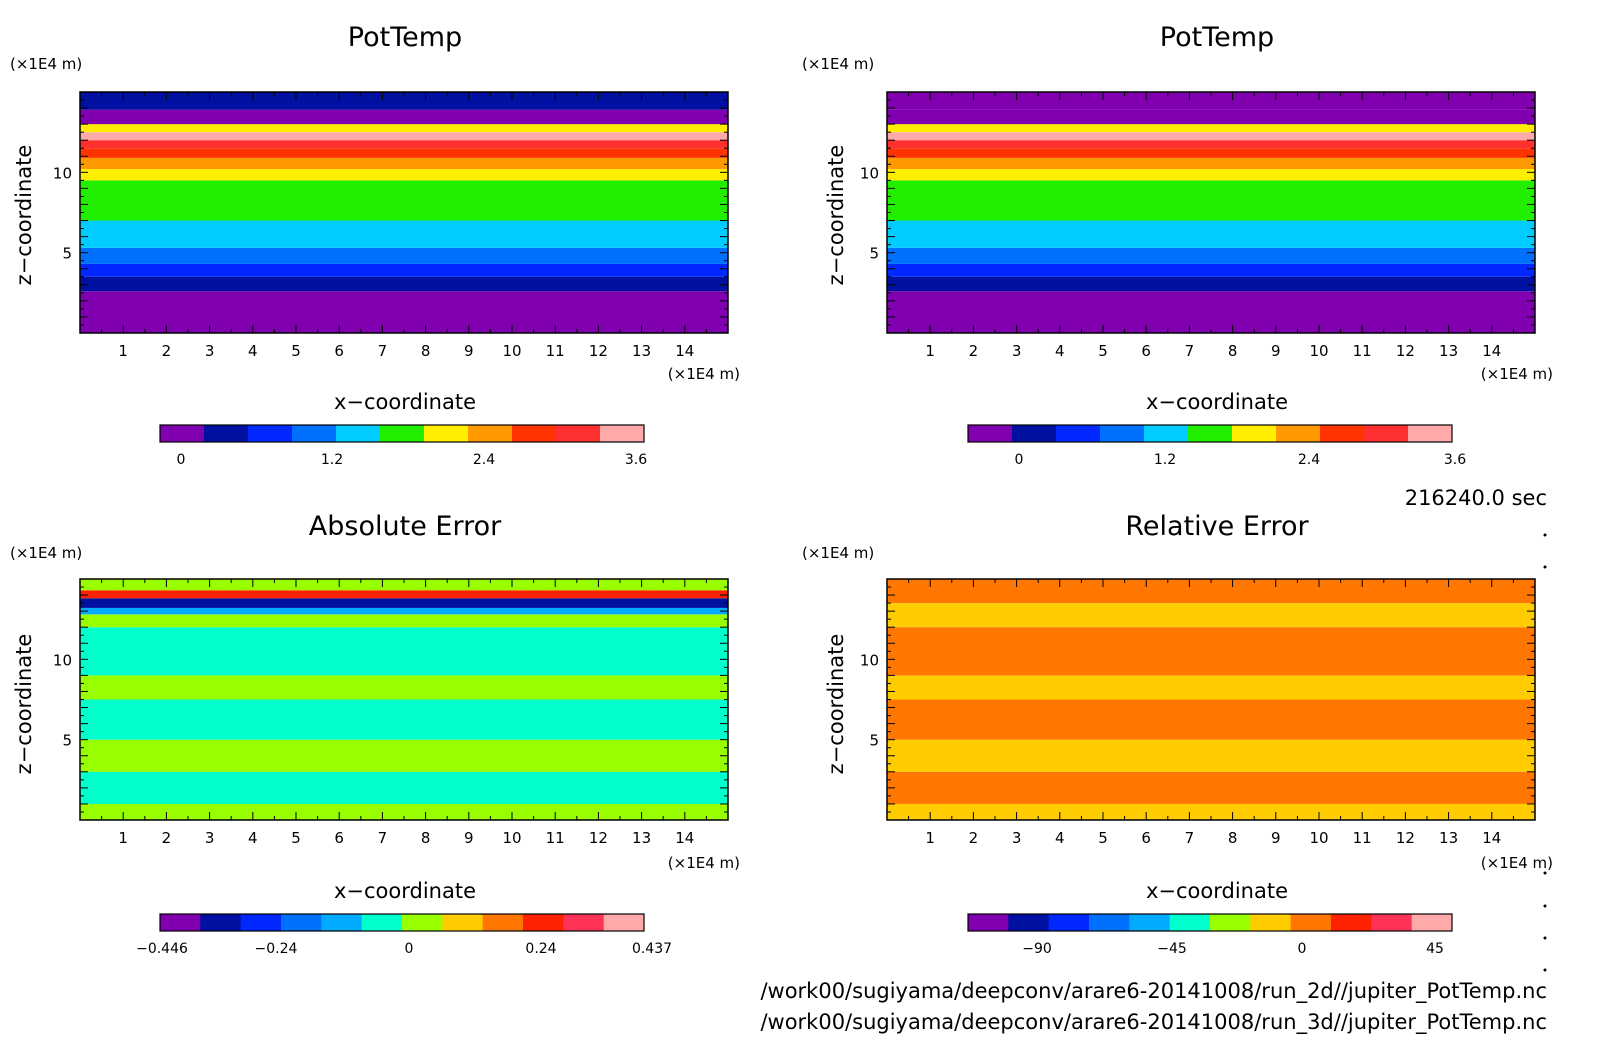 Image resolution: width=1604 pixels, height=1054 pixels. Describe the element at coordinates (210, 351) in the screenshot. I see `x-tick-label: 3` at that location.